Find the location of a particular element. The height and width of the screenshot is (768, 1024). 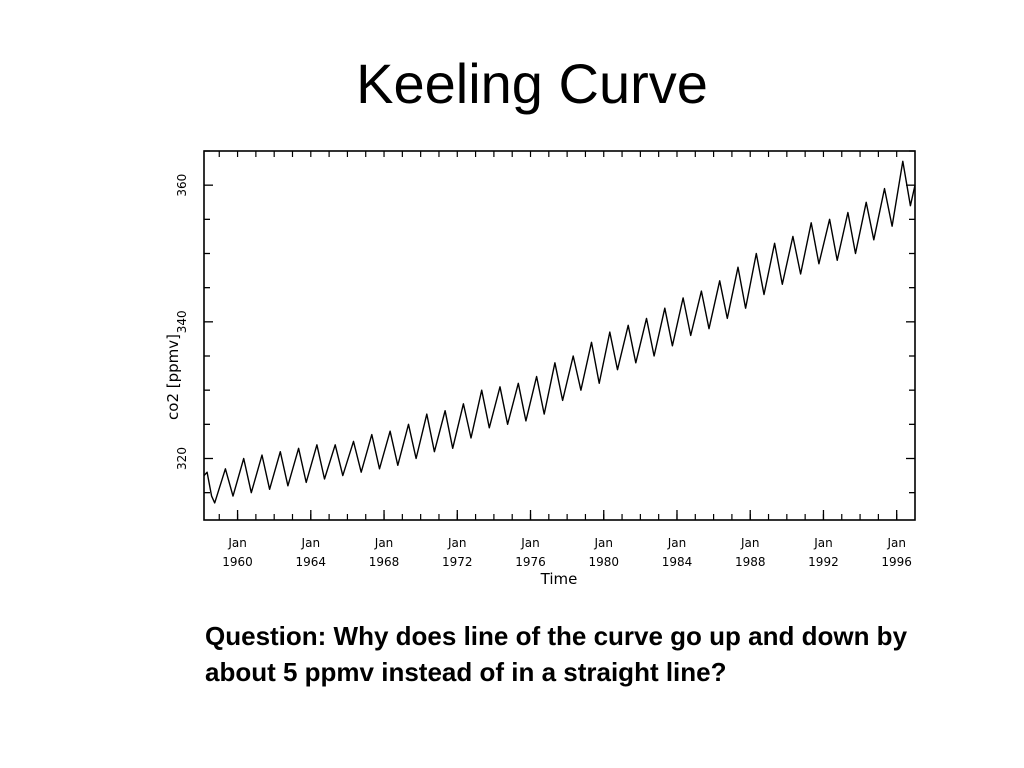

x-tick-label-year: 1960 is located at coordinates (237, 562).